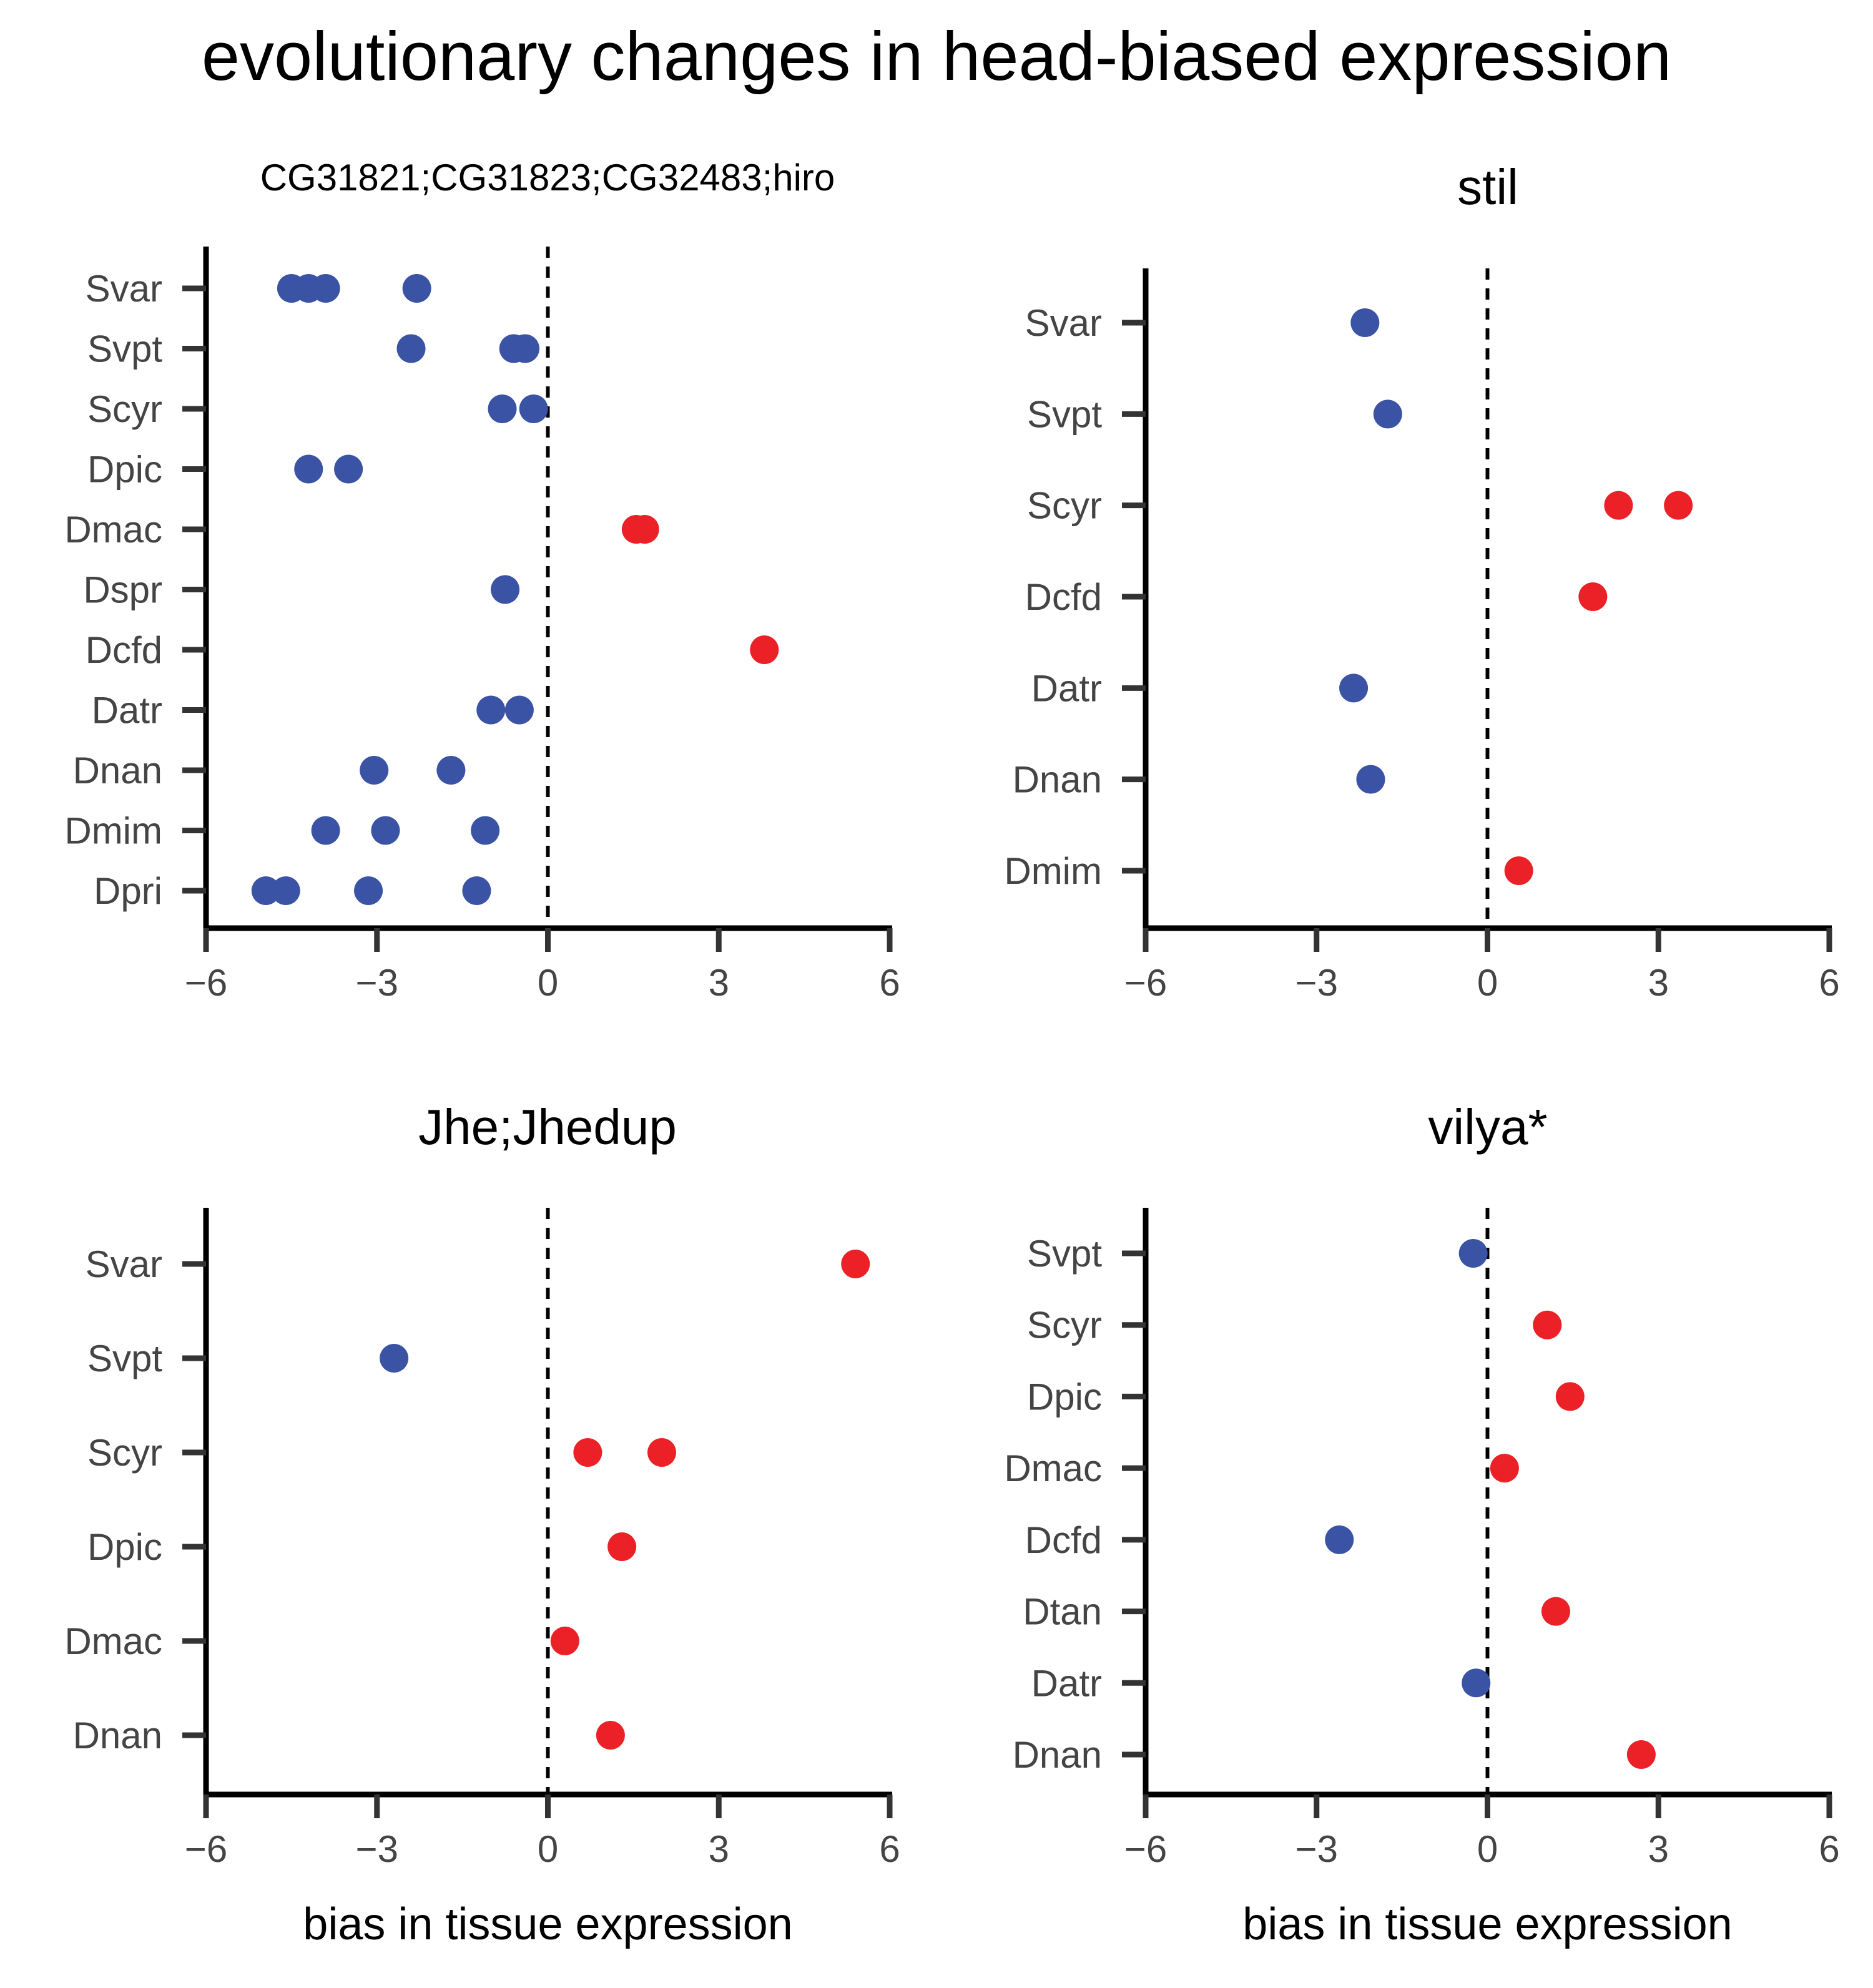  What do you see at coordinates (1062, 1612) in the screenshot?
I see `y-tick-label: Dtan` at bounding box center [1062, 1612].